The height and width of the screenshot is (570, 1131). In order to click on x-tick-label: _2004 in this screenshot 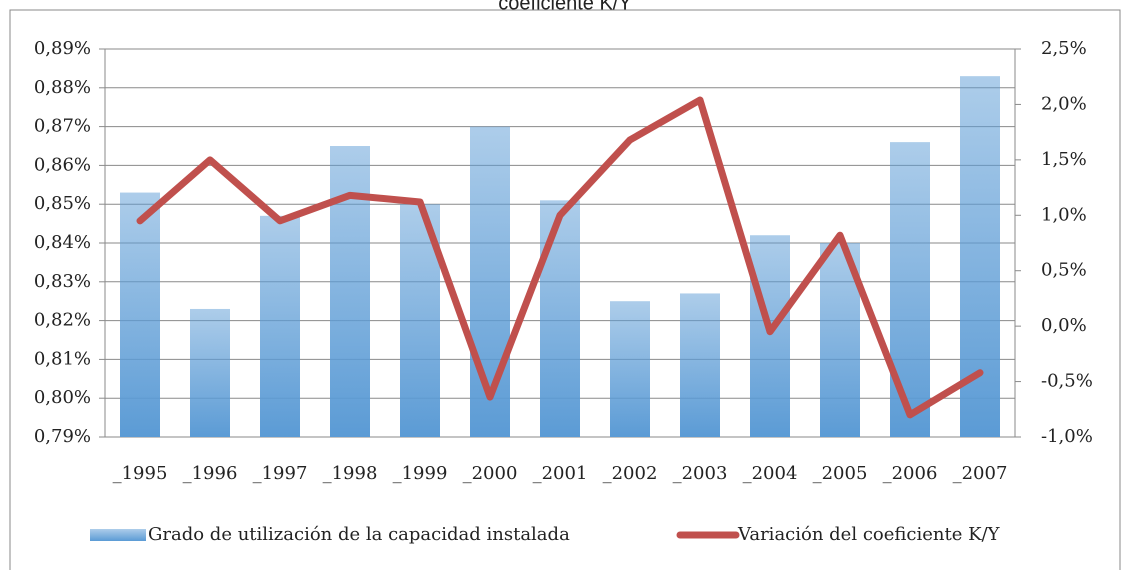, I will do `click(770, 473)`.